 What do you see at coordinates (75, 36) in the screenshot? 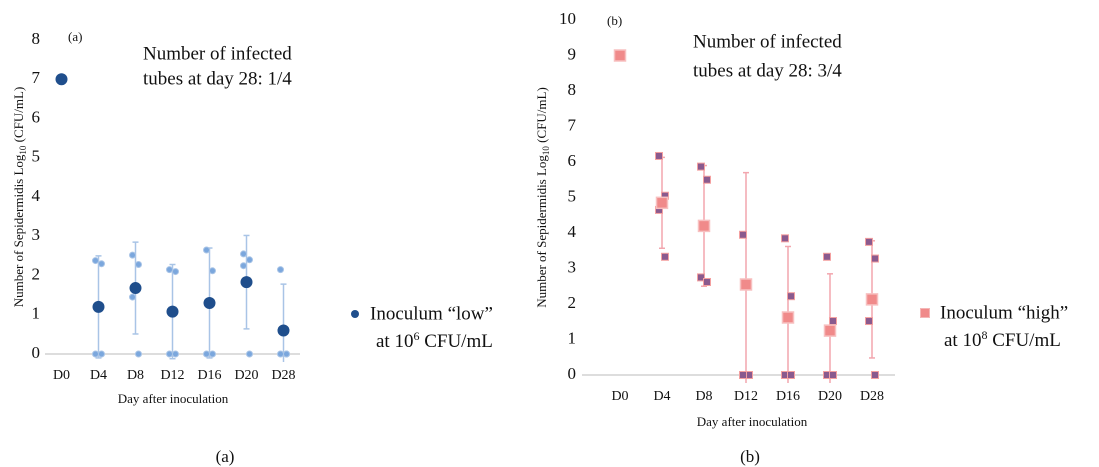
I see `panel-label: (a)` at bounding box center [75, 36].